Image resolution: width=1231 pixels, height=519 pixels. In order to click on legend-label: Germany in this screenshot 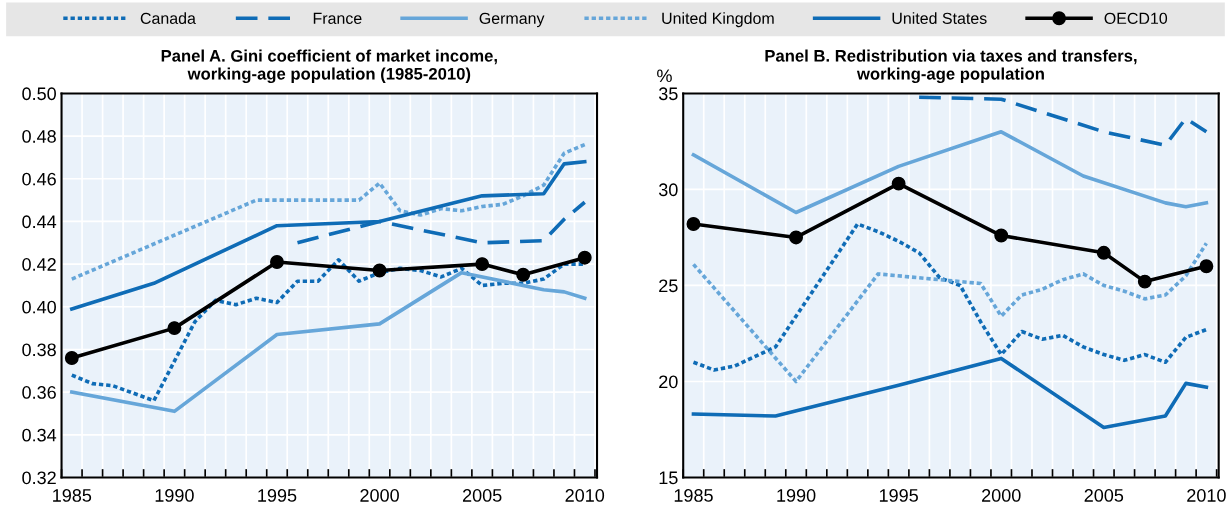, I will do `click(512, 20)`.